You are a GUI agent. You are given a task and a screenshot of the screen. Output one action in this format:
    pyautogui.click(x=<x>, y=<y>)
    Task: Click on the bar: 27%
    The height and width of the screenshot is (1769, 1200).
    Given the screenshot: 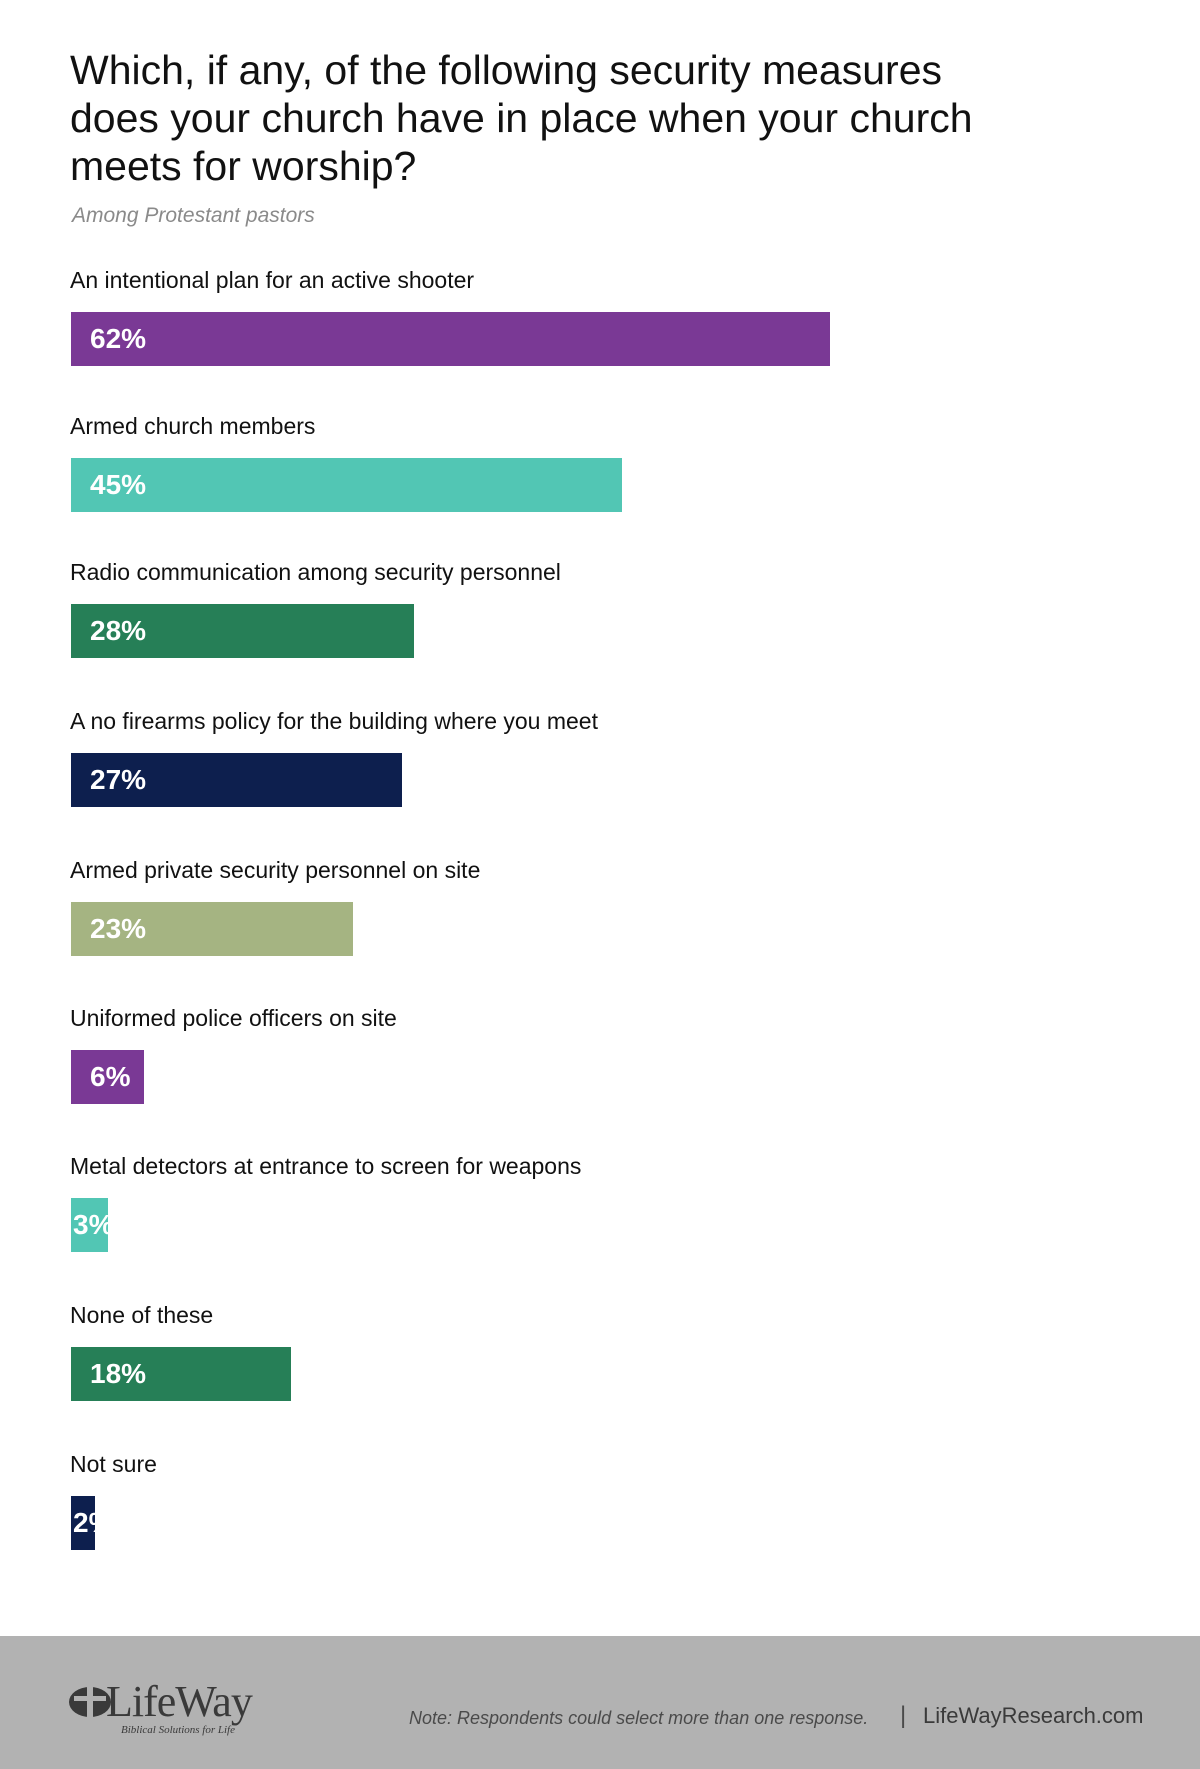 What is the action you would take?
    pyautogui.click(x=236, y=780)
    